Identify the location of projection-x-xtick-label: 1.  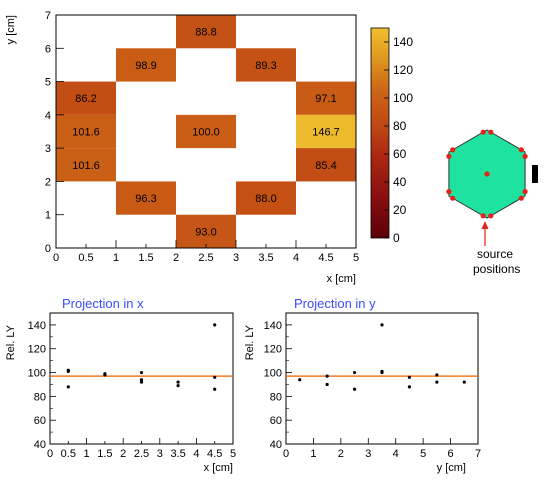
(87, 454).